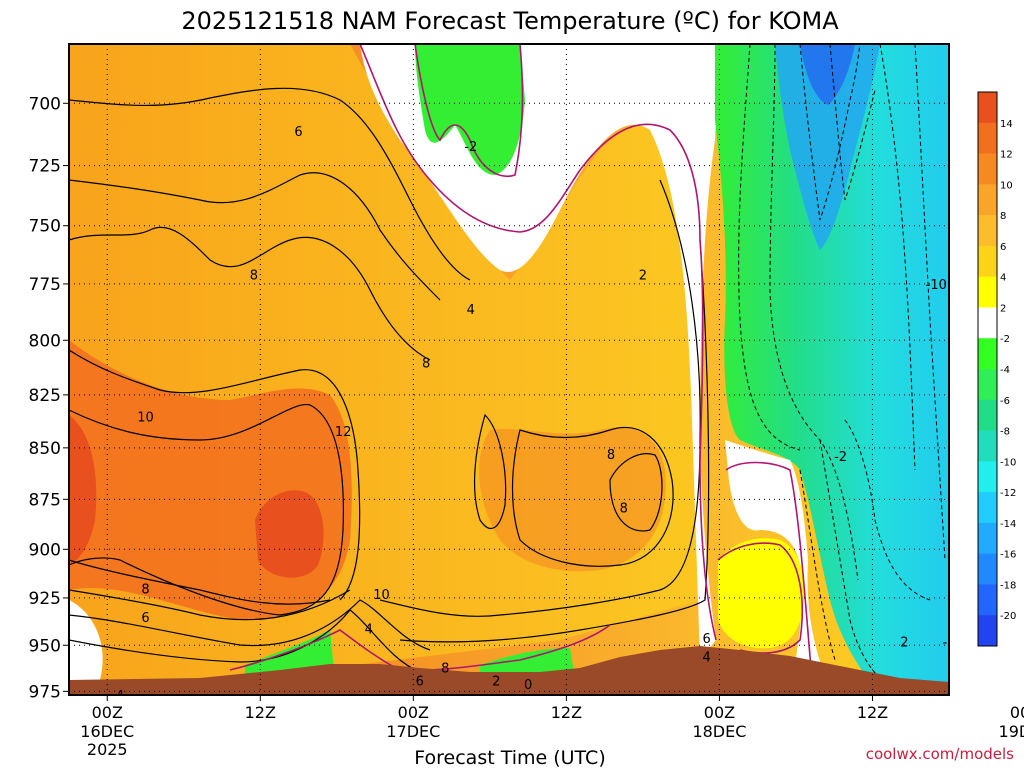 This screenshot has width=1024, height=768. What do you see at coordinates (1006, 185) in the screenshot?
I see `colorbar-label: 10` at bounding box center [1006, 185].